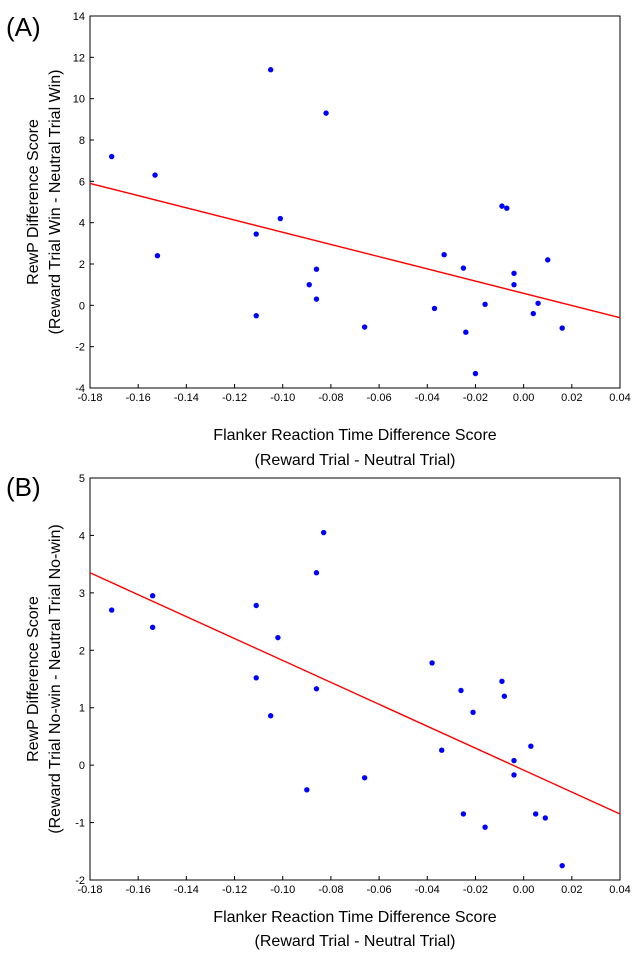 The width and height of the screenshot is (633, 957). I want to click on y-tick-label: 12, so click(79, 58).